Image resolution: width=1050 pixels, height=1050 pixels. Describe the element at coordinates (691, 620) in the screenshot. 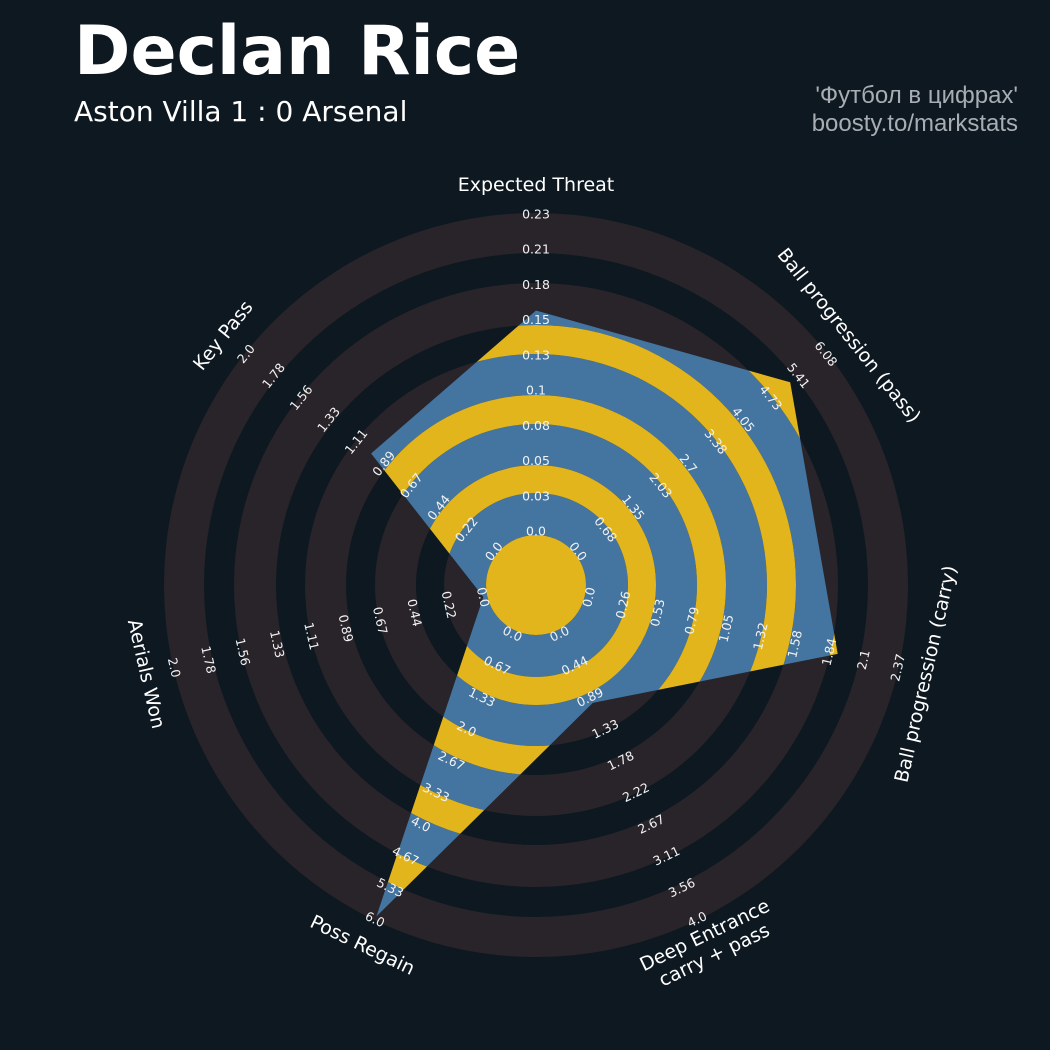

I see `tick-label: 0.79` at that location.